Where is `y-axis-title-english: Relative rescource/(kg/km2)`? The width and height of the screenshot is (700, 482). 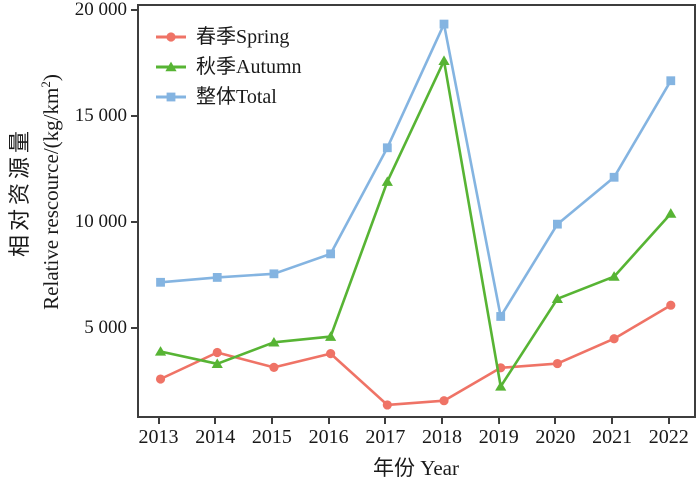
y-axis-title-english: Relative rescource/(kg/km2) is located at coordinates (50, 192).